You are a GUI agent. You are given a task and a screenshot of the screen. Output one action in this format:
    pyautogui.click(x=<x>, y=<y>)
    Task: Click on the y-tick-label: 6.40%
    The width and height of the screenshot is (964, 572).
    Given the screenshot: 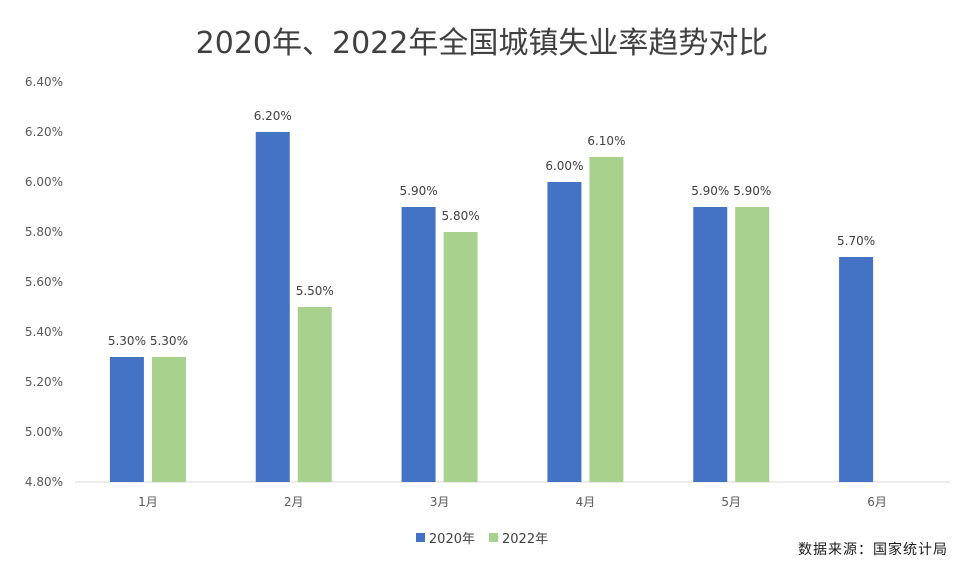 What is the action you would take?
    pyautogui.click(x=44, y=82)
    